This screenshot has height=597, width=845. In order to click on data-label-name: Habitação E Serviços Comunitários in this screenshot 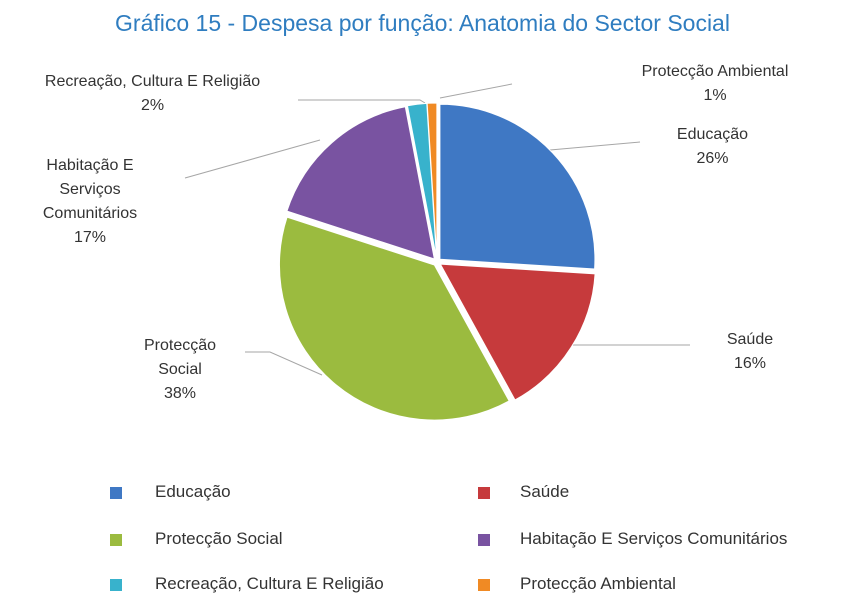, I will do `click(90, 189)`.